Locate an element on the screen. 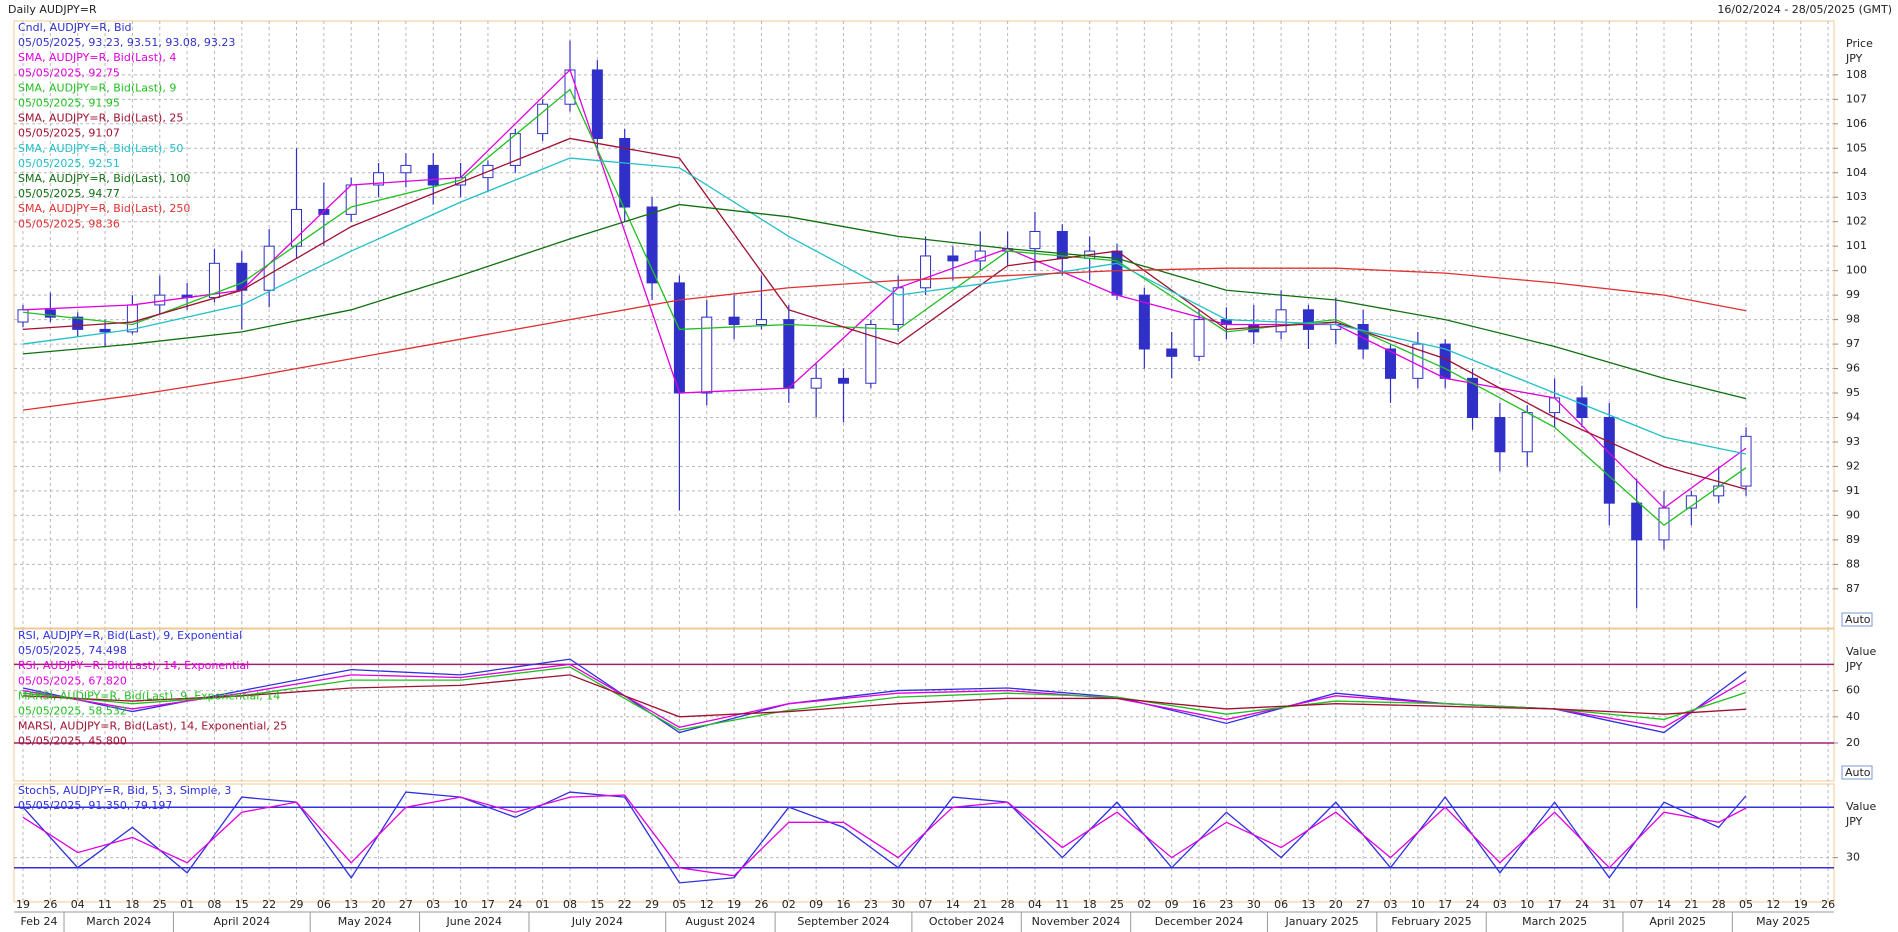 The height and width of the screenshot is (932, 1898). legend-text: Cndl, AUDJPY=R, Bid is located at coordinates (75, 27).